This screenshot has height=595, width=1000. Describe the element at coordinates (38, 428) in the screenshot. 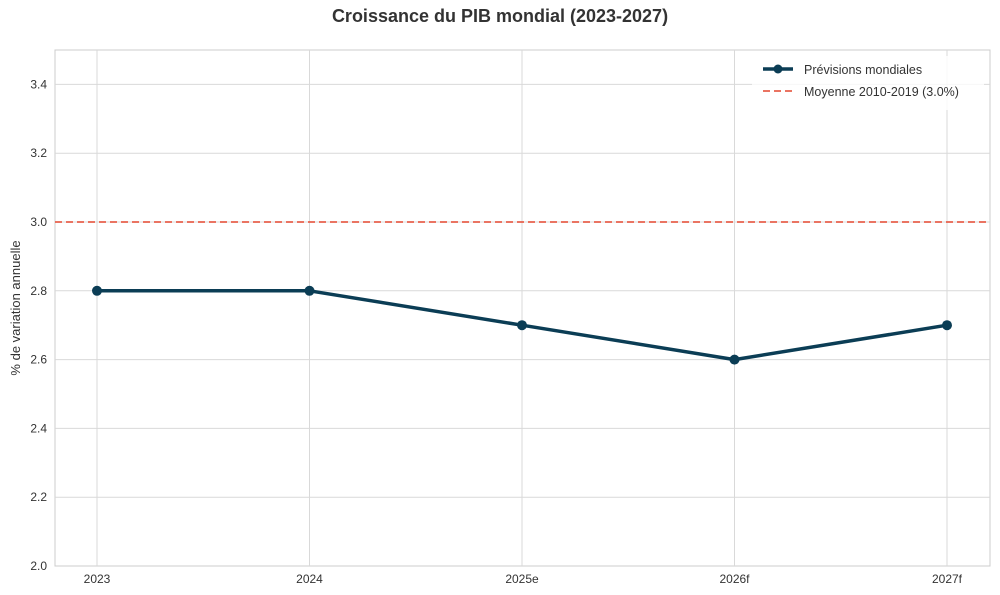

I see `y-tick-label: 2.4` at that location.